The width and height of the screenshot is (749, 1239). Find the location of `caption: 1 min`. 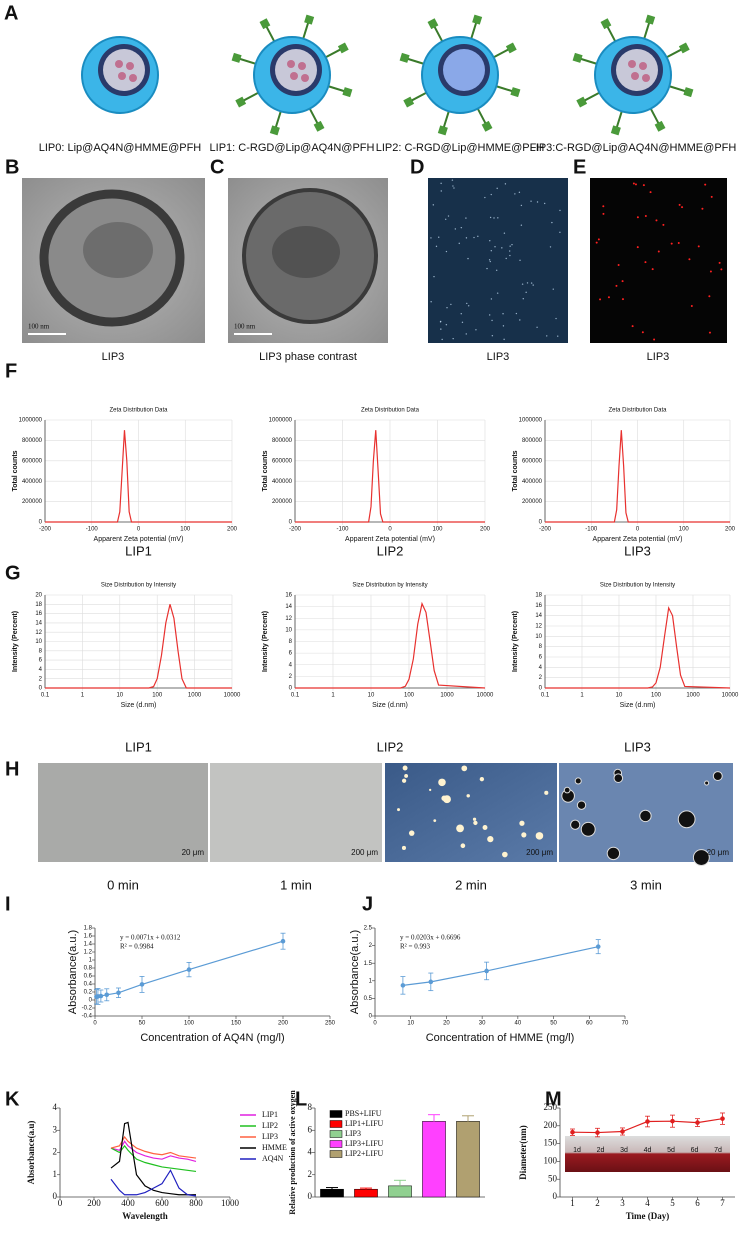

caption: 1 min is located at coordinates (296, 884).